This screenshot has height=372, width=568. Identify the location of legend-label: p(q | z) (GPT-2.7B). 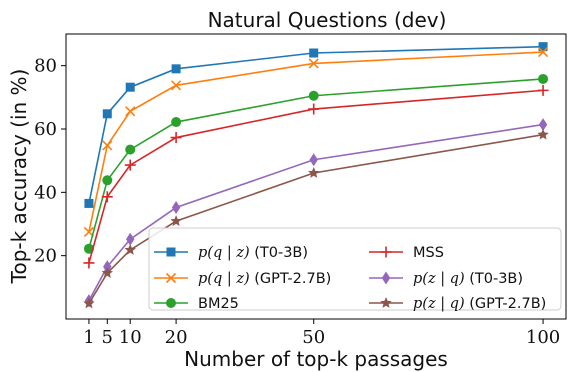
(264, 279).